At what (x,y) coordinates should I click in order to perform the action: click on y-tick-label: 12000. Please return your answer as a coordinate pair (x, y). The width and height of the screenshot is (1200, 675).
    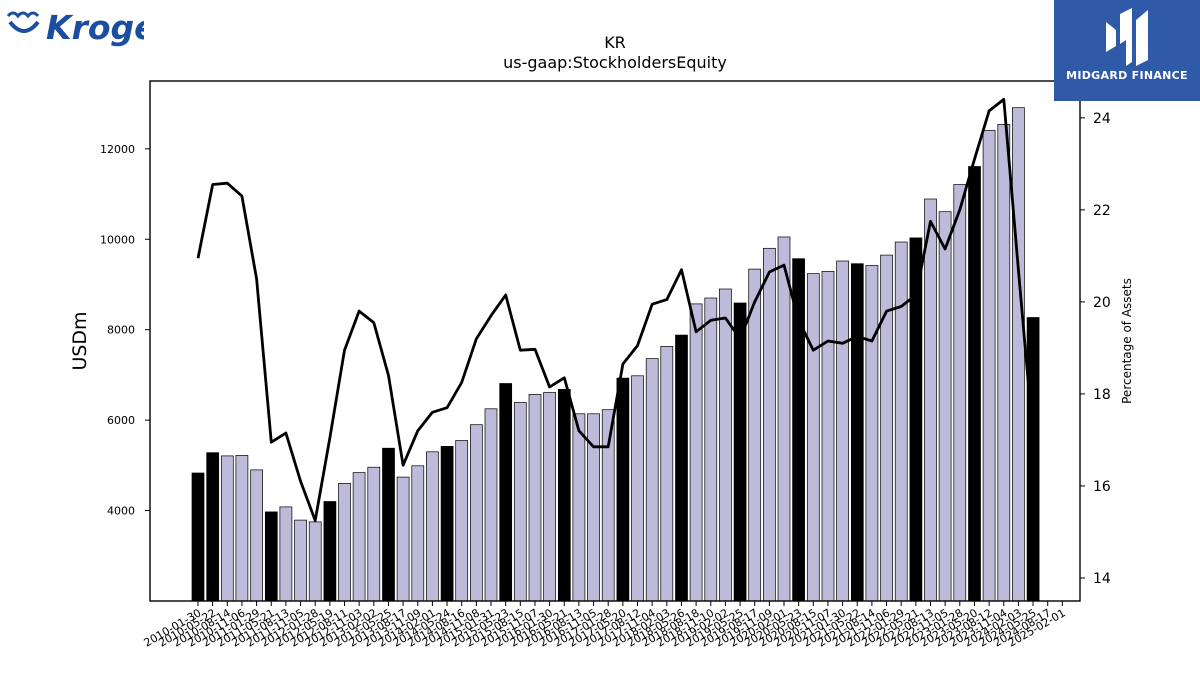
    Looking at the image, I should click on (117, 149).